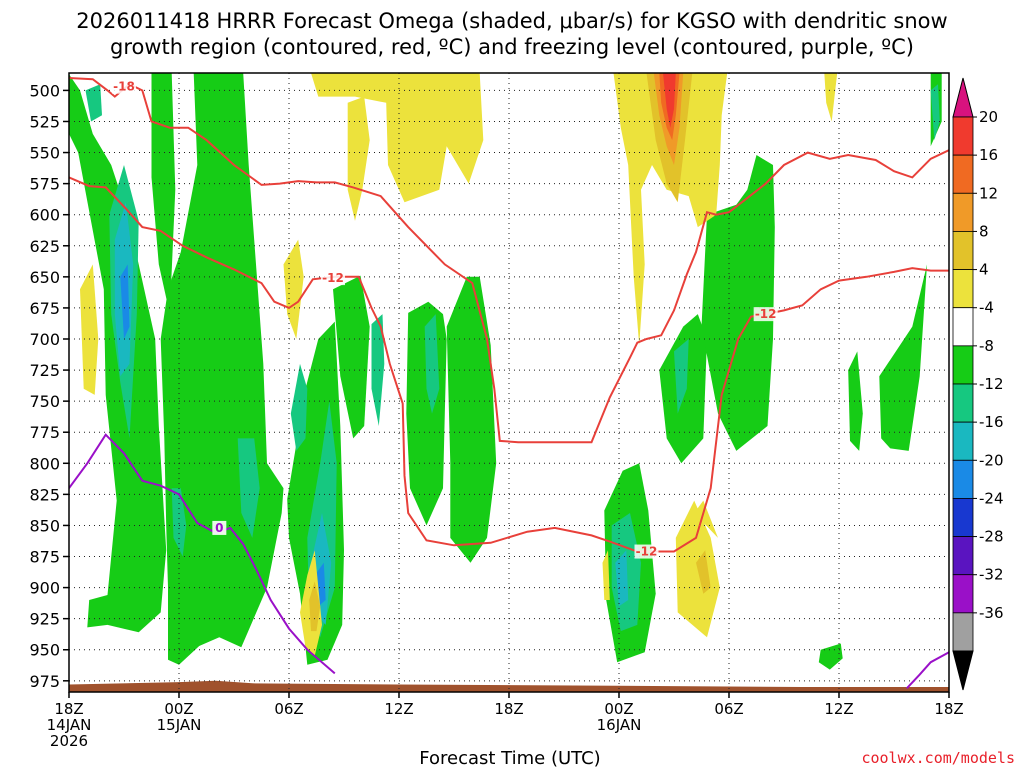  Describe the element at coordinates (991, 384) in the screenshot. I see `colorbar-label: -12` at that location.